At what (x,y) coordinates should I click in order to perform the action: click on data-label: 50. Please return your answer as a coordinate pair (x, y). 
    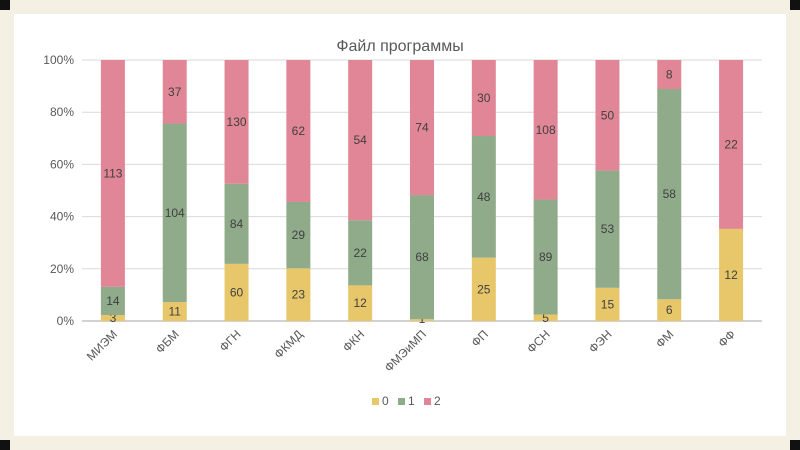
    Looking at the image, I should click on (608, 115).